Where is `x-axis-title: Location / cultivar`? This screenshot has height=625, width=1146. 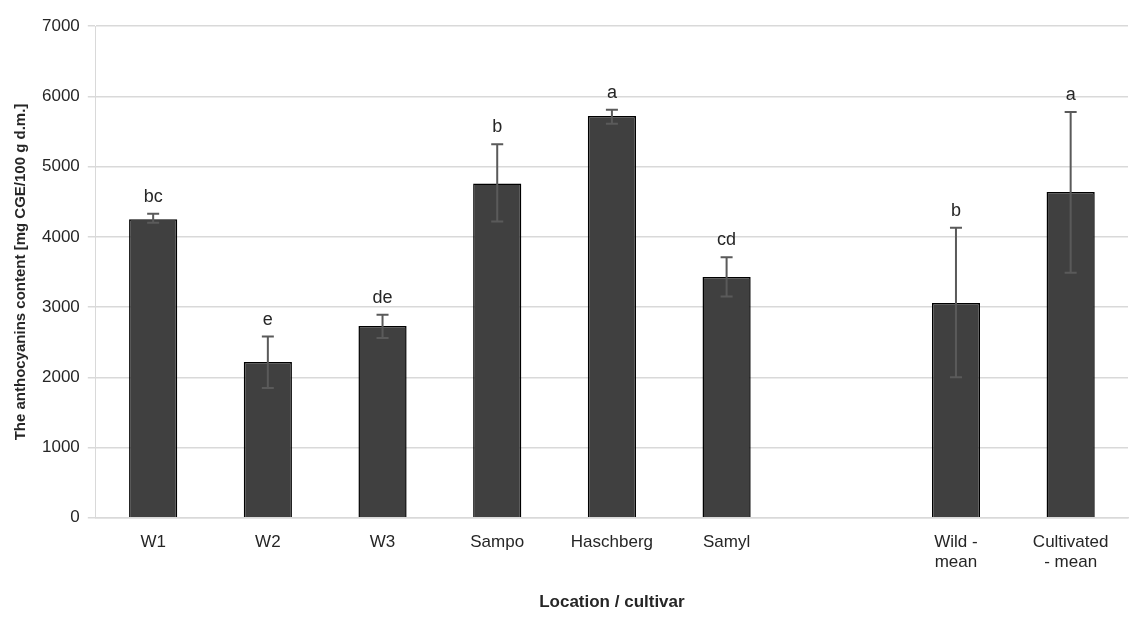
x-axis-title: Location / cultivar is located at coordinates (612, 602).